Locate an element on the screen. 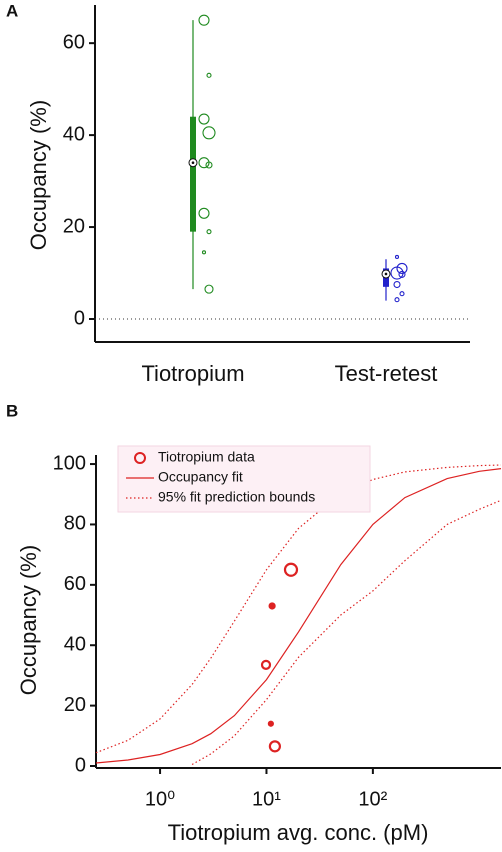 The image size is (502, 852). x-tick-label: 10² is located at coordinates (372, 799).